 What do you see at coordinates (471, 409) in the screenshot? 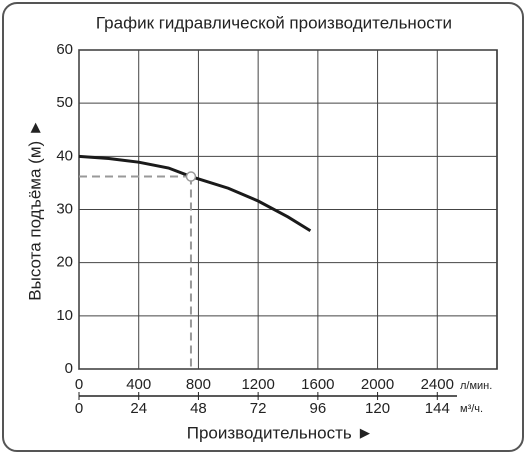
I see `x2-unit: м³/ч.` at bounding box center [471, 409].